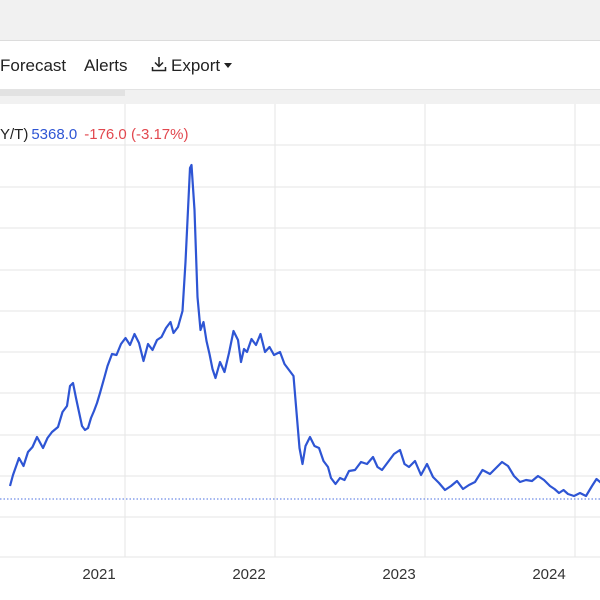 Image resolution: width=600 pixels, height=600 pixels. Describe the element at coordinates (105, 134) in the screenshot. I see `legend-change-value: -176.0` at that location.